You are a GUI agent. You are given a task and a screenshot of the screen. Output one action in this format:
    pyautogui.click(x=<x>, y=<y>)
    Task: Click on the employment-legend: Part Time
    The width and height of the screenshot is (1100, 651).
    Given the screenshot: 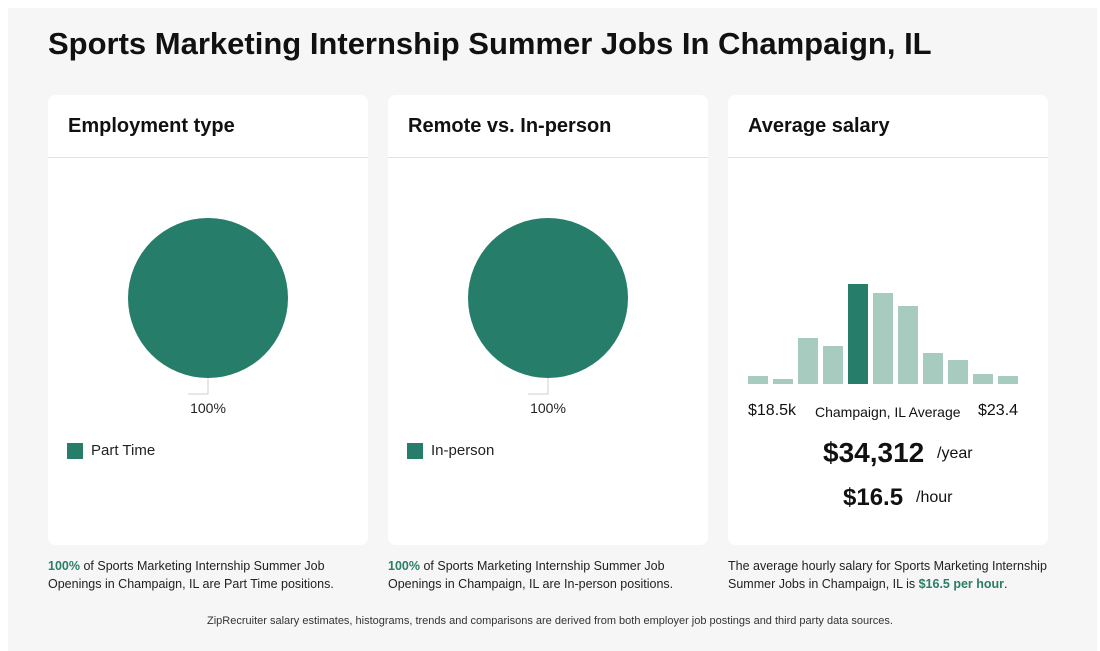 What is the action you would take?
    pyautogui.click(x=111, y=450)
    